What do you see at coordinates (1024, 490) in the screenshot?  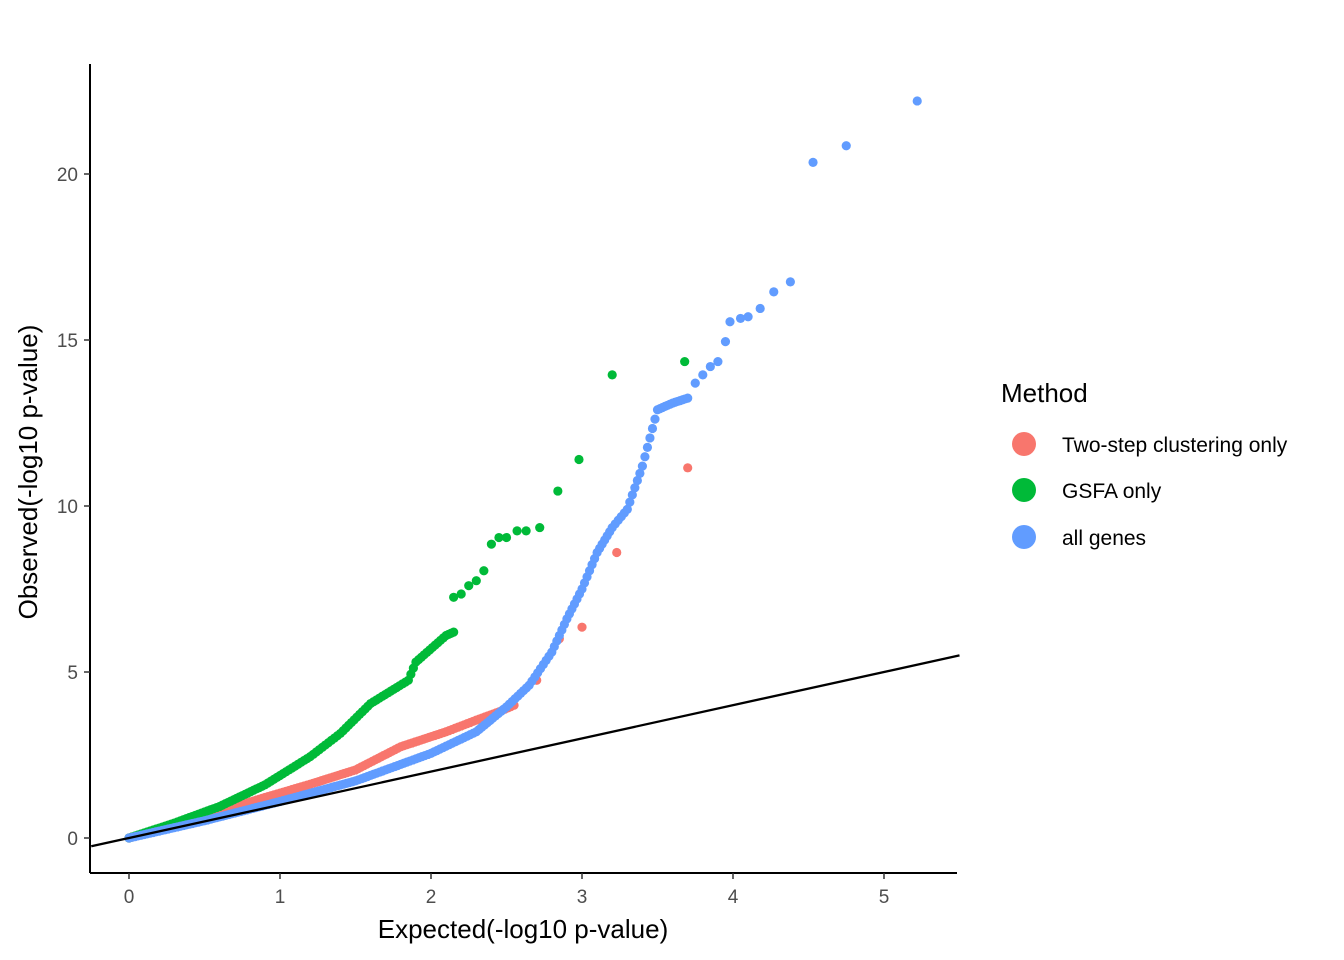 I see `legend-key-gsfa` at bounding box center [1024, 490].